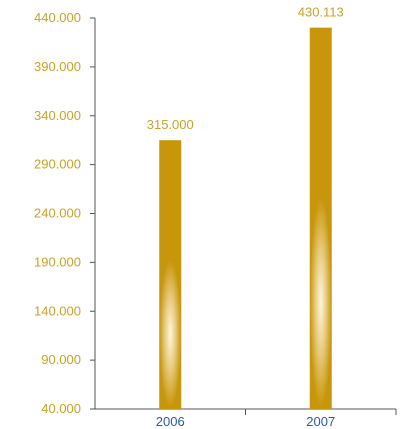 This screenshot has height=429, width=404. I want to click on bar-value-label: 315.000, so click(170, 124).